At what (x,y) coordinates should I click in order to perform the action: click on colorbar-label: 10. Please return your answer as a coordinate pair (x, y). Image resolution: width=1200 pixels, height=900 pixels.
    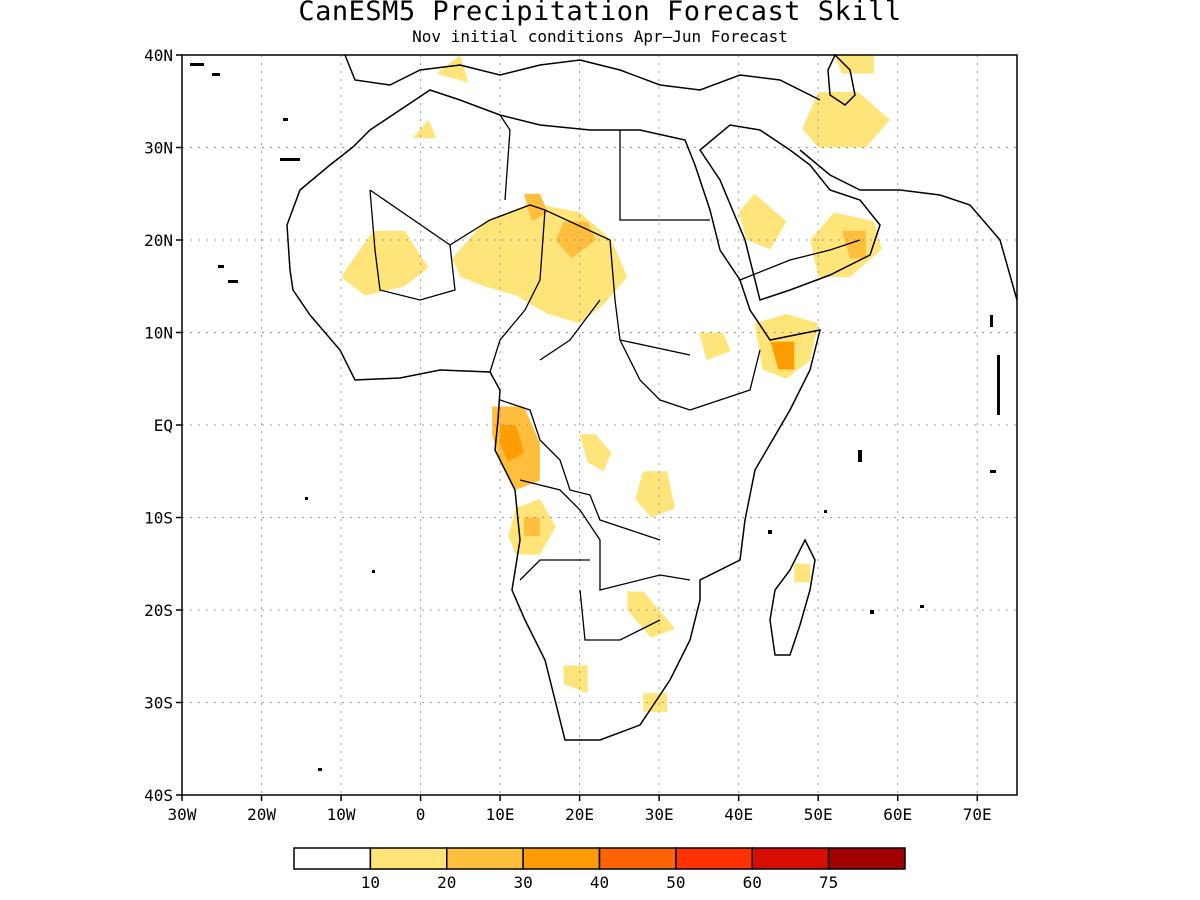
    Looking at the image, I should click on (370, 882).